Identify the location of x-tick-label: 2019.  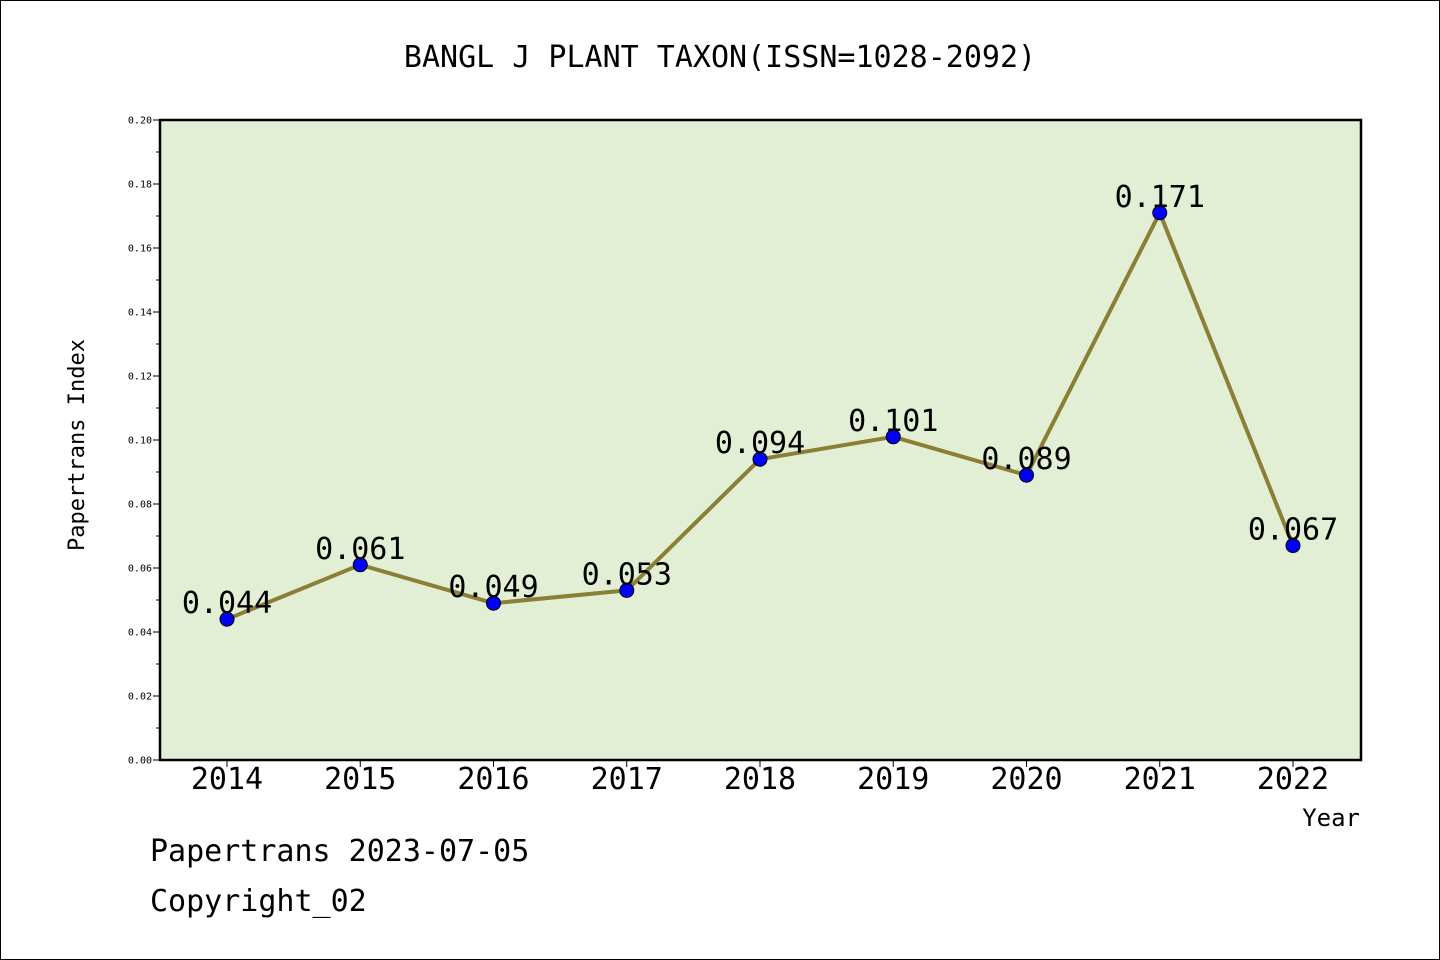
(893, 779).